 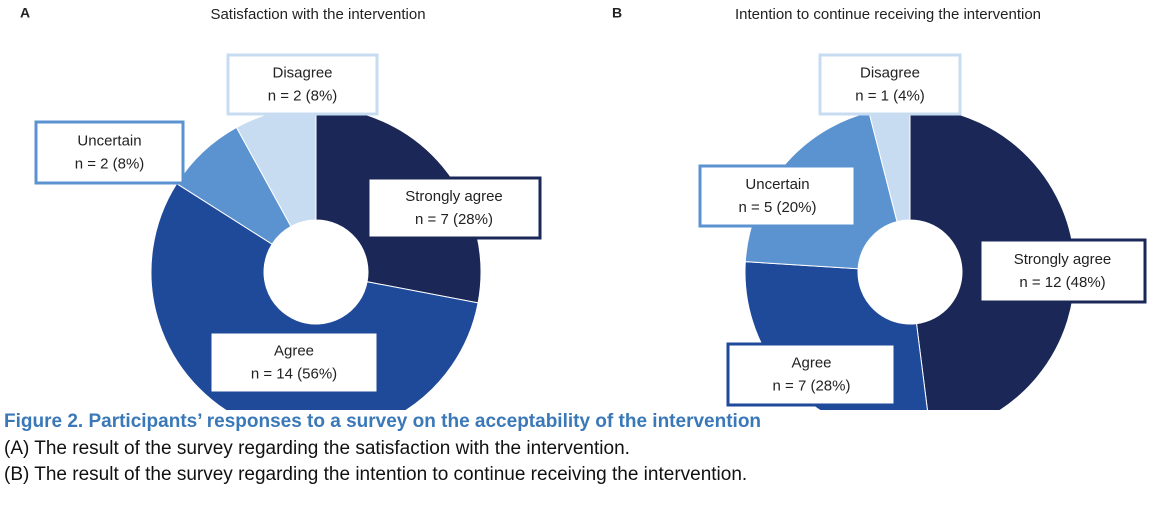 I want to click on value-label: n = 1 (4%), so click(x=890, y=95).